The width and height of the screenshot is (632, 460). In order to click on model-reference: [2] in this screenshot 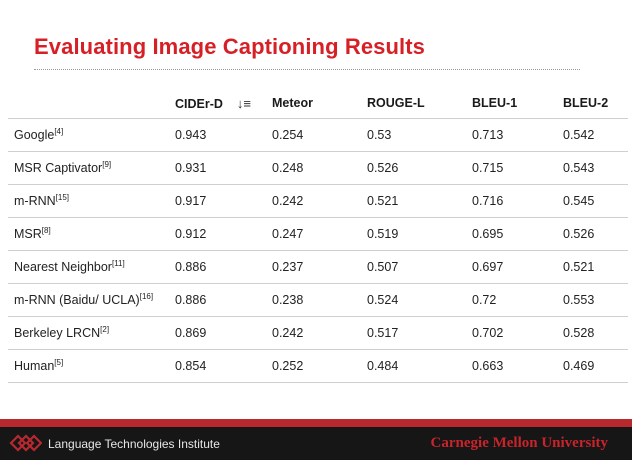, I will do `click(105, 329)`.